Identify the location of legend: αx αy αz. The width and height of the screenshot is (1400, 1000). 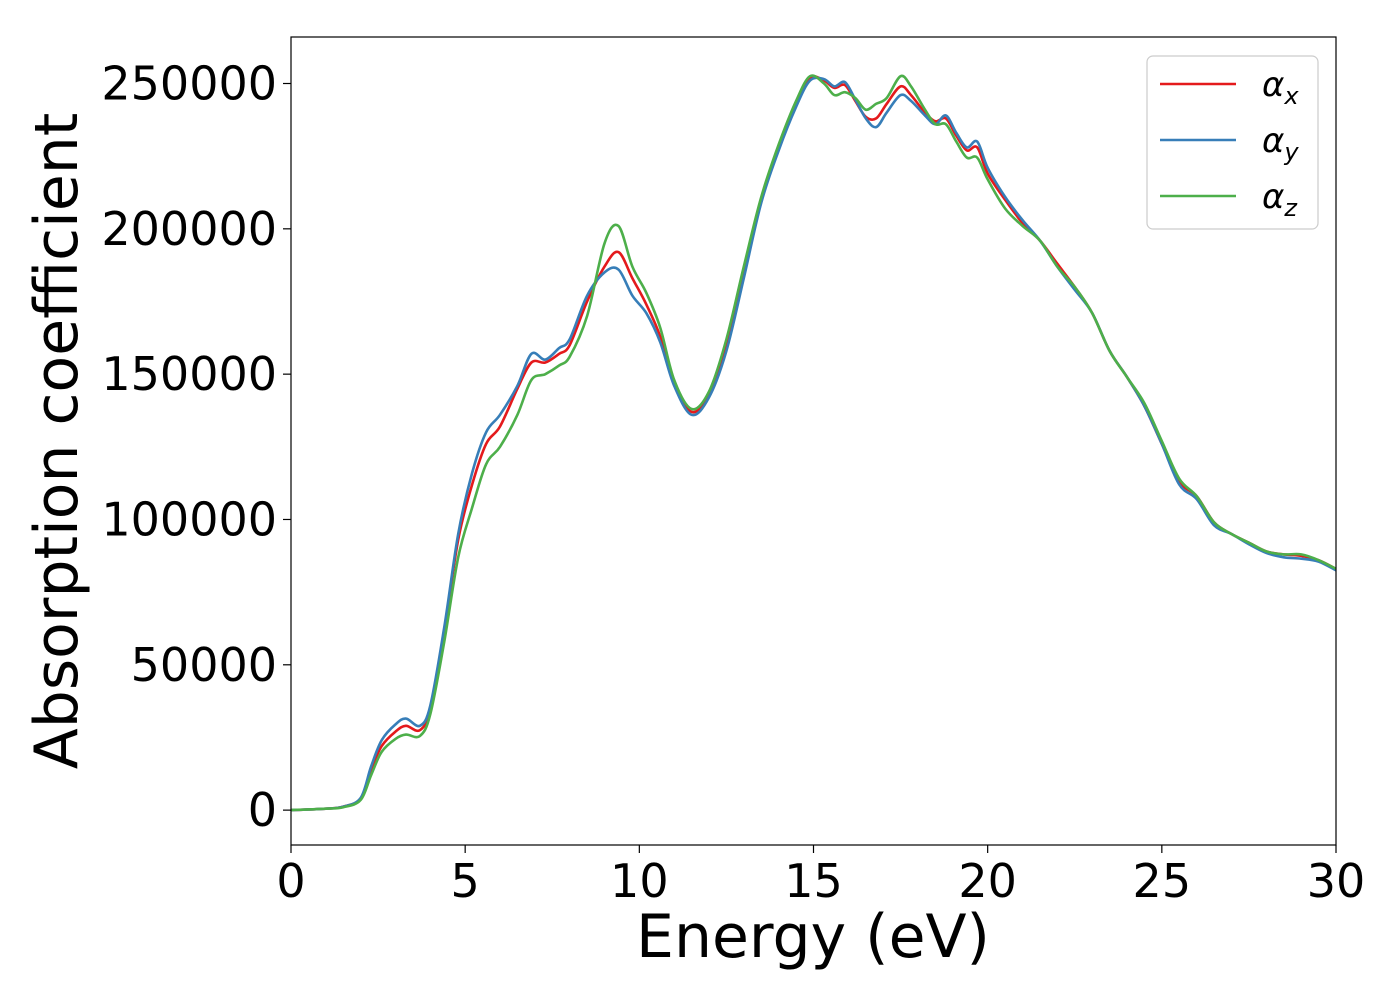
(1232, 142).